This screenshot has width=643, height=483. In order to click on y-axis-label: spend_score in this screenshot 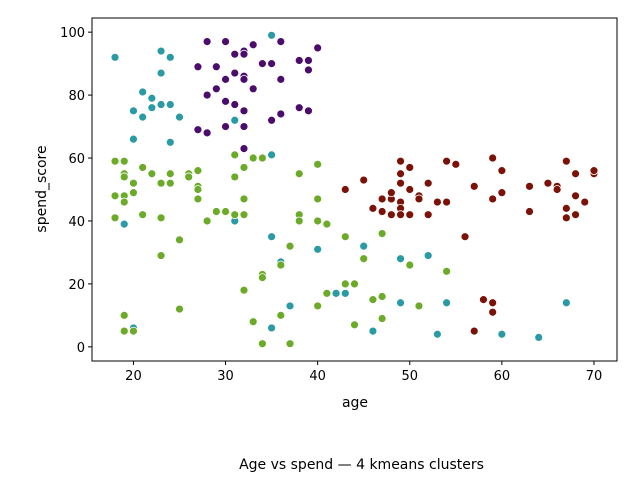, I will do `click(42, 188)`.